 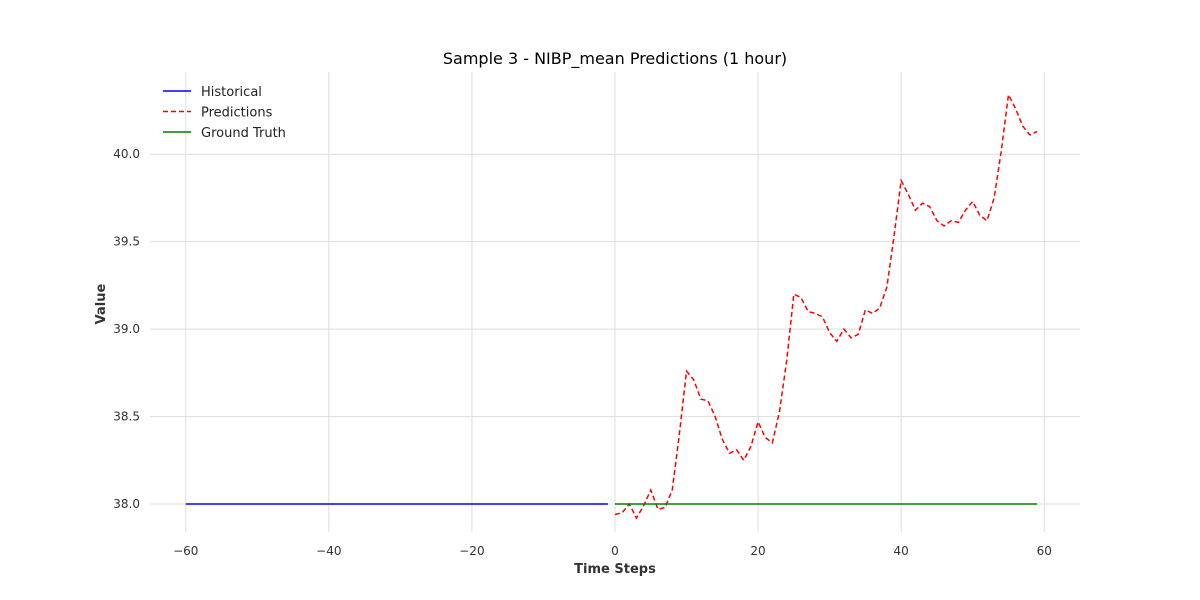 I want to click on legend-entry: Ground Truth, so click(x=243, y=133).